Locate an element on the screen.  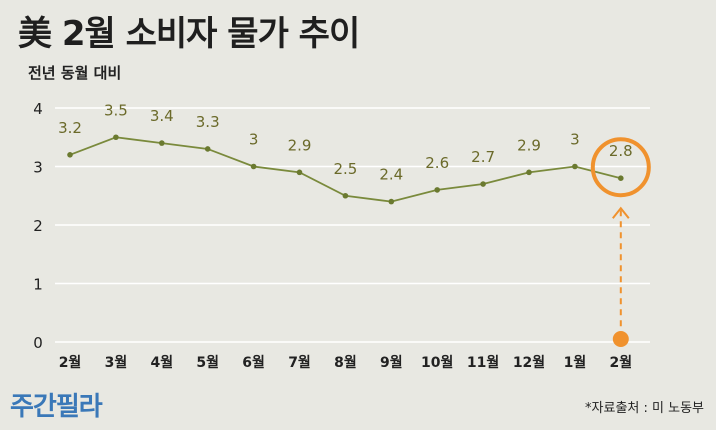
data-label: 3.3 is located at coordinates (208, 122).